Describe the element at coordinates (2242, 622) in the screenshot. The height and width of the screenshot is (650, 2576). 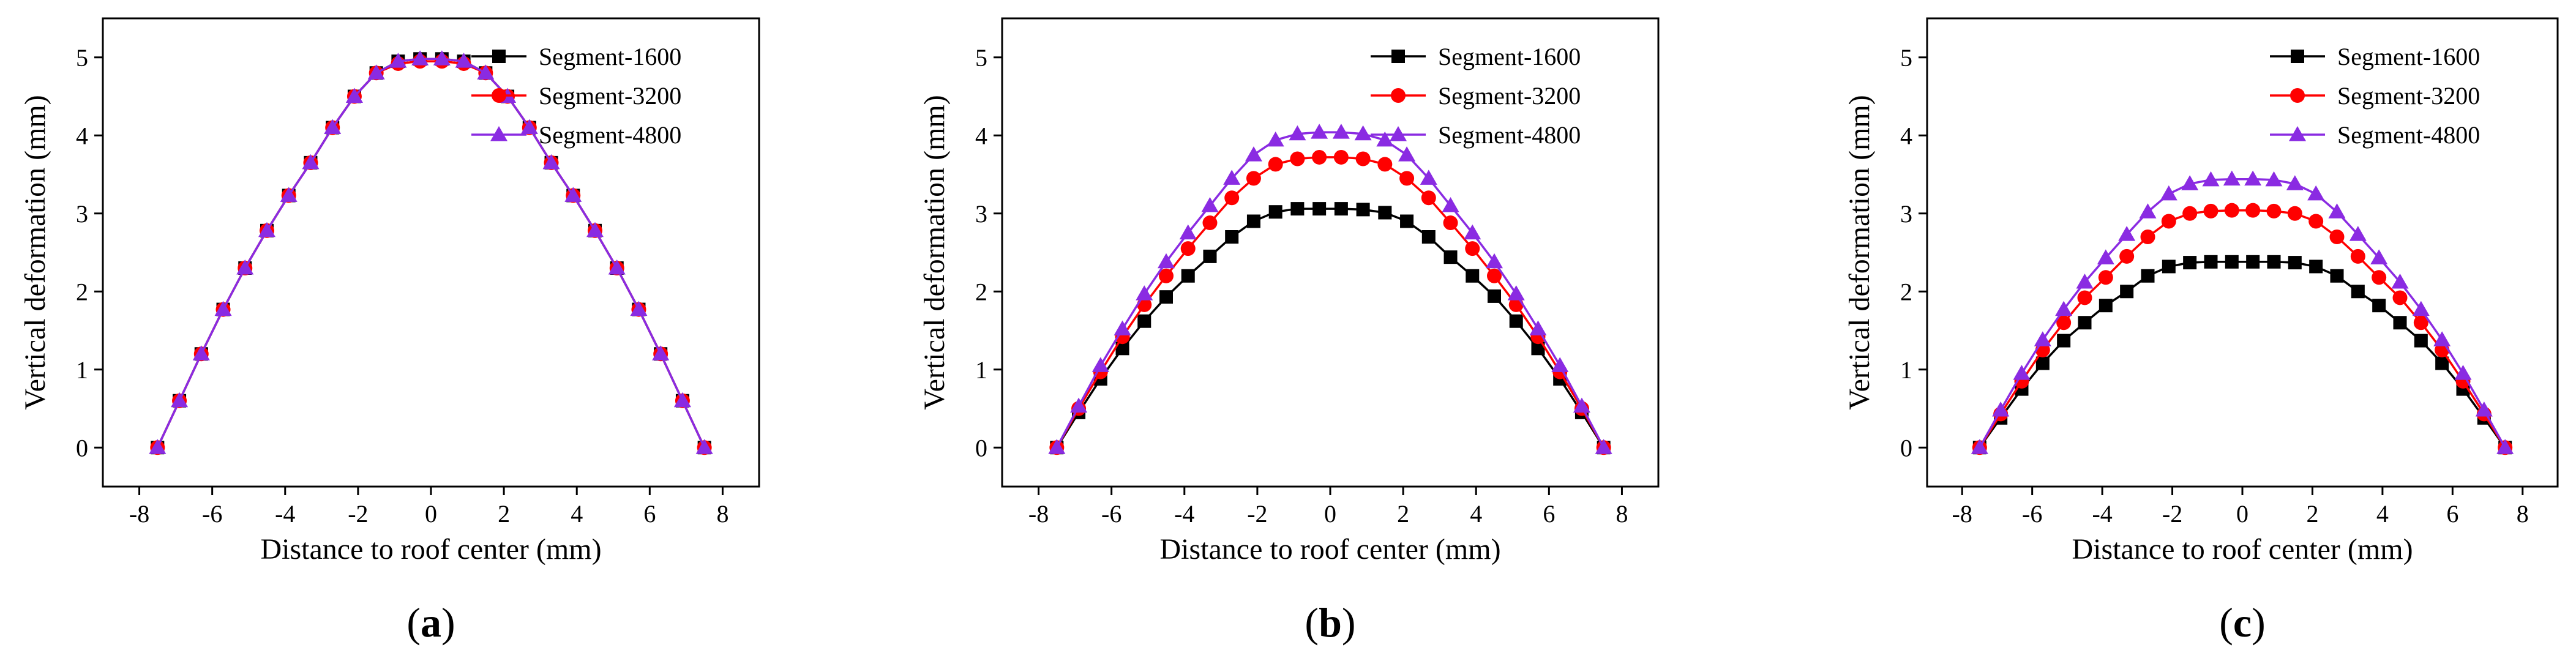
I see `panel-label-letter: c` at that location.